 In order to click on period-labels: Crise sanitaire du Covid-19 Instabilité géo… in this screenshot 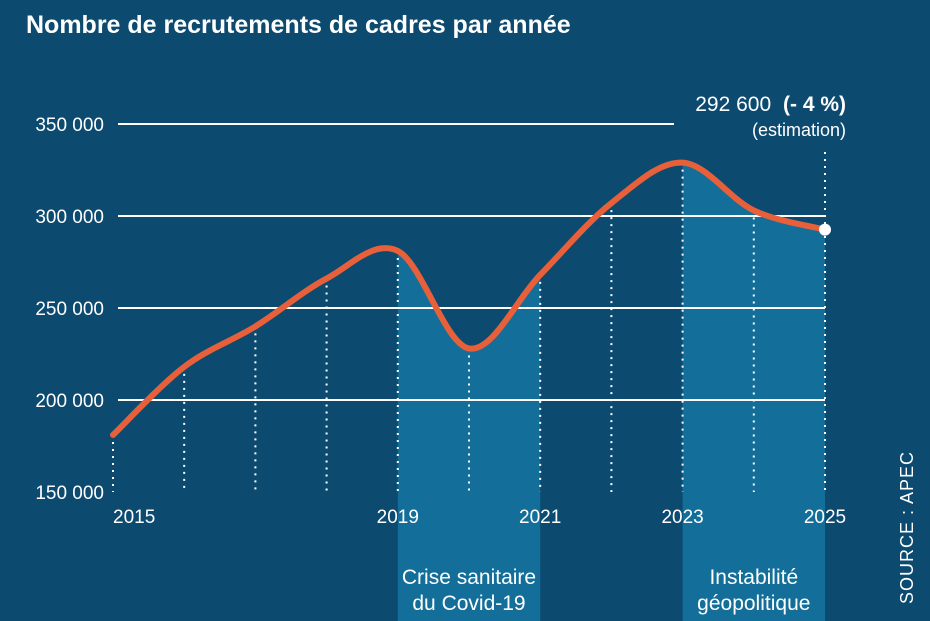, I will do `click(606, 590)`.